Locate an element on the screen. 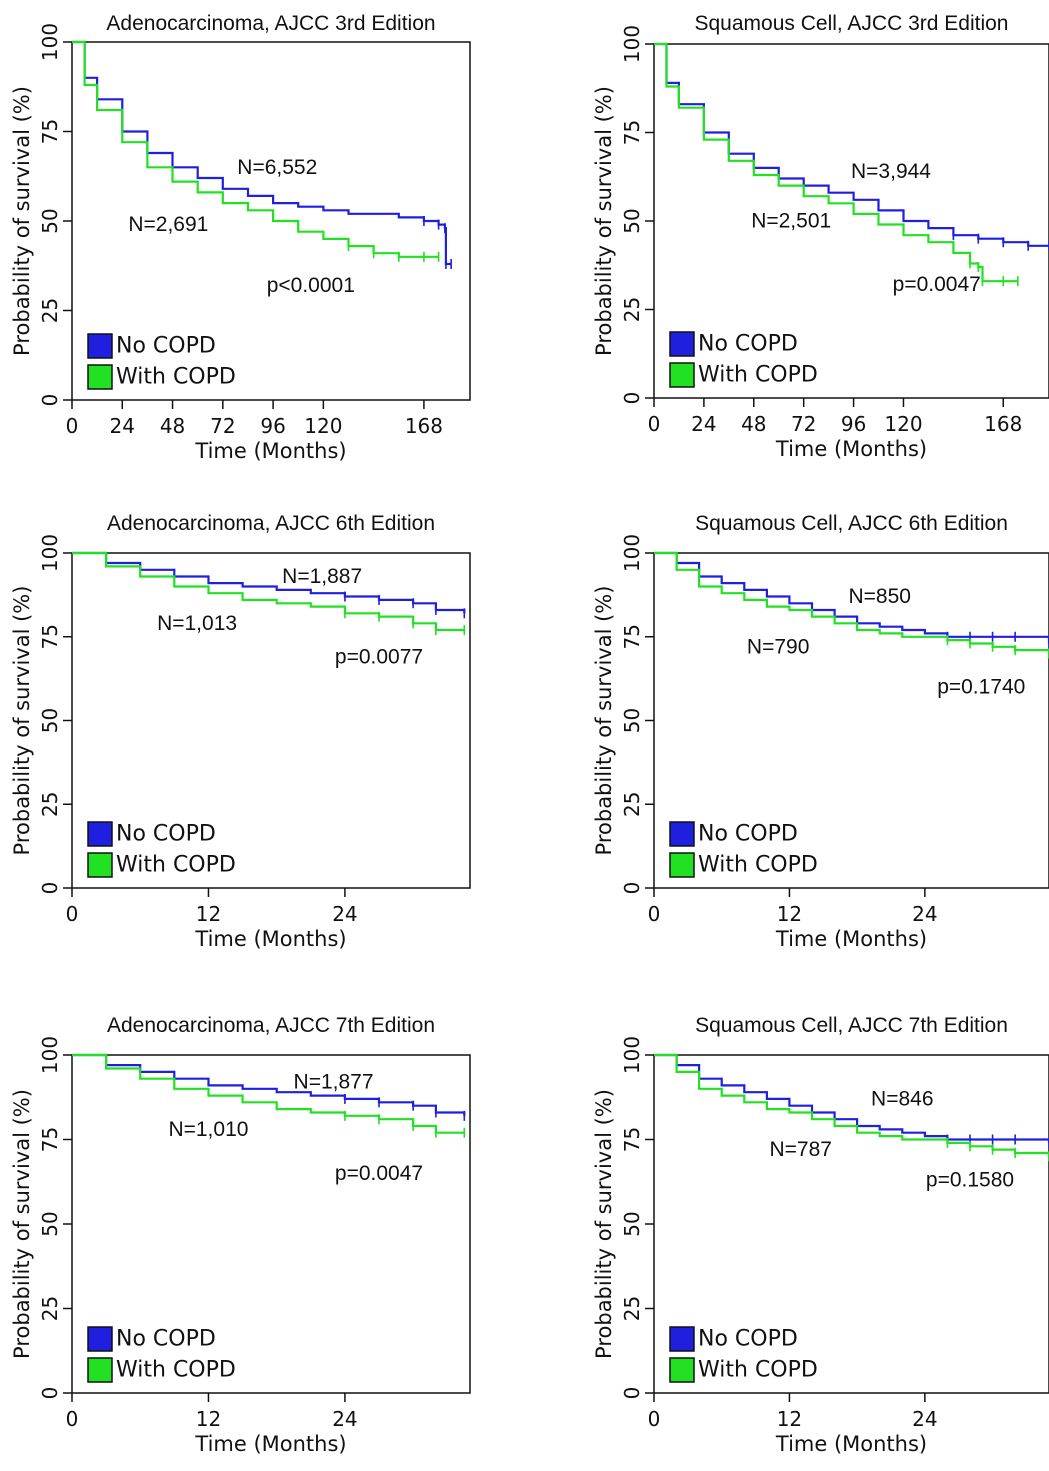  chart-title: Squamous Cell, AJCC 3rd Edition is located at coordinates (852, 23).